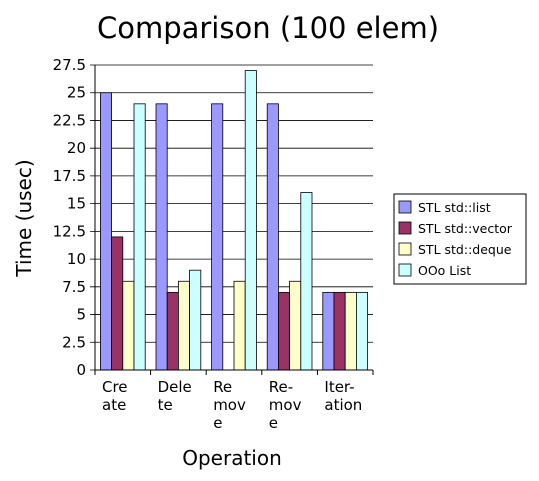 This screenshot has width=539, height=481. Describe the element at coordinates (81, 315) in the screenshot. I see `y-tick-label: 5` at that location.